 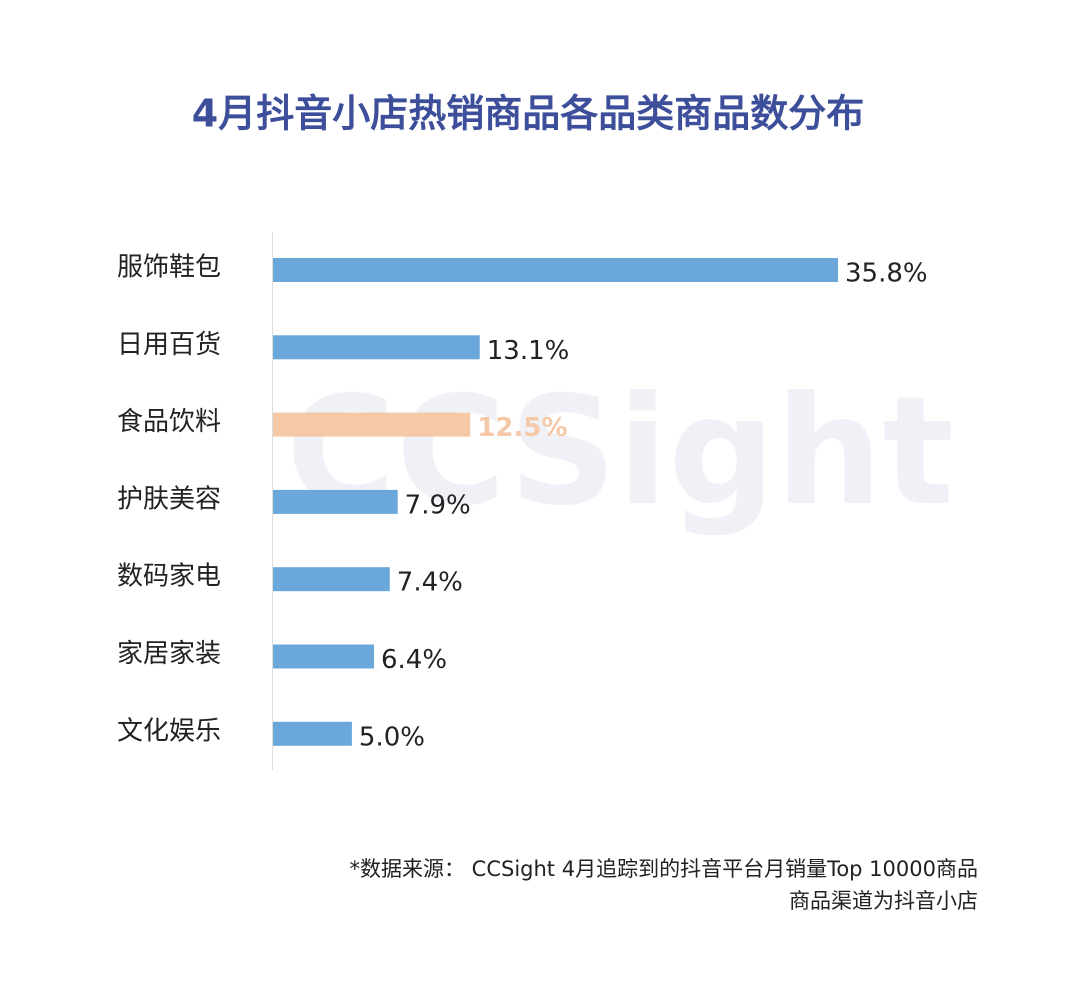 I want to click on chart-title: 4月抖音小店热销商品各品类商品数分布, so click(x=528, y=114).